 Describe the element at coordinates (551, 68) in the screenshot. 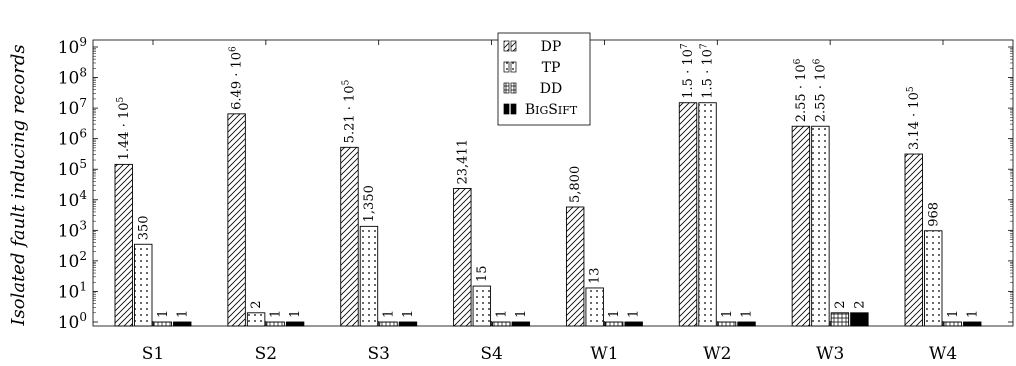

I see `legend-entry-label: TP` at that location.